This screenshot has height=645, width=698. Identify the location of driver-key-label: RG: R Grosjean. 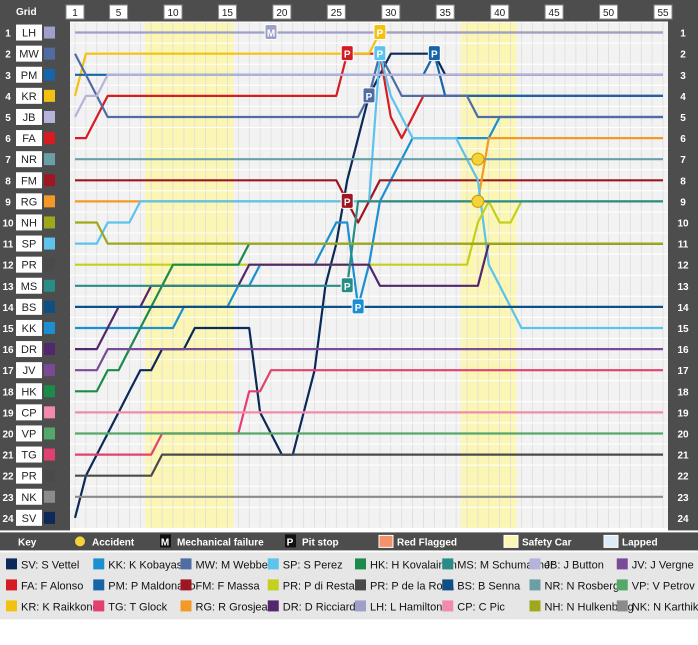
(235, 607).